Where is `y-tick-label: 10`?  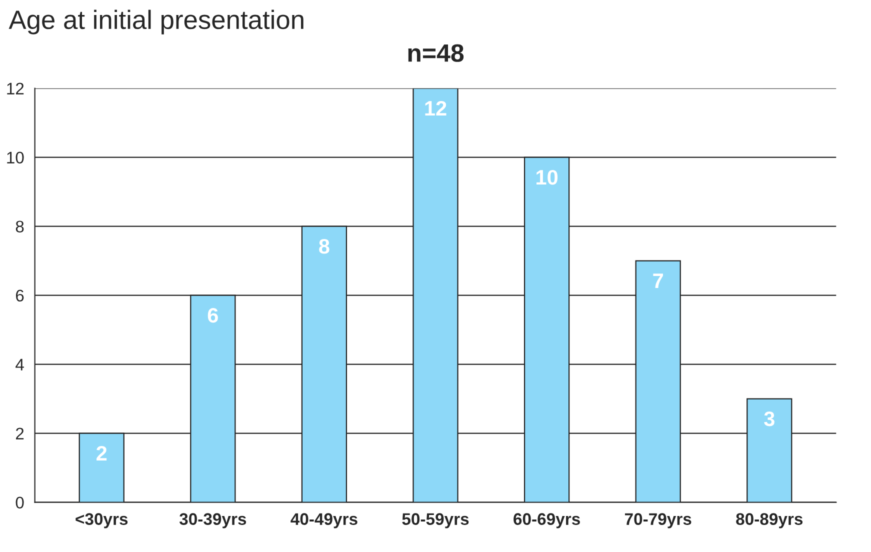 y-tick-label: 10 is located at coordinates (15, 158).